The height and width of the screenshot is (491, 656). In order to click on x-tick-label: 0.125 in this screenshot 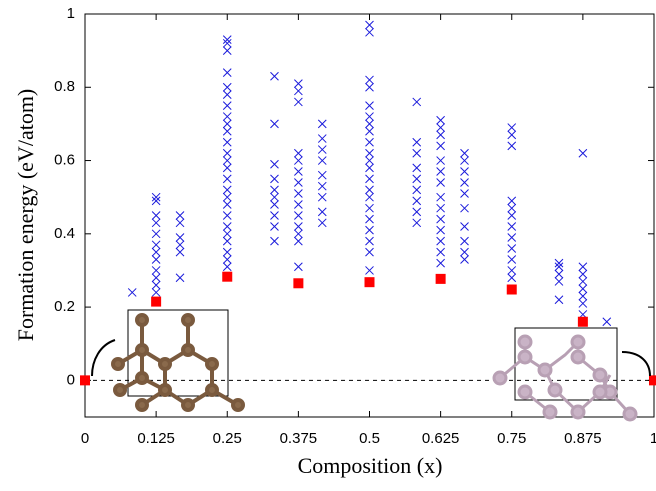, I will do `click(156, 438)`.